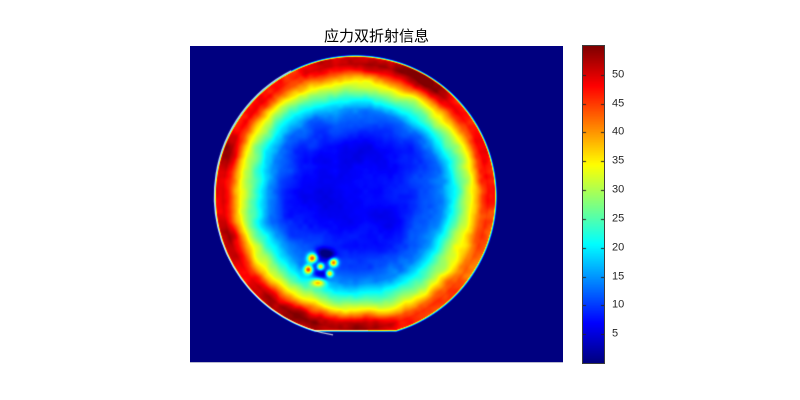 The image size is (800, 400). What do you see at coordinates (593, 204) in the screenshot?
I see `colorbar-gradient` at bounding box center [593, 204].